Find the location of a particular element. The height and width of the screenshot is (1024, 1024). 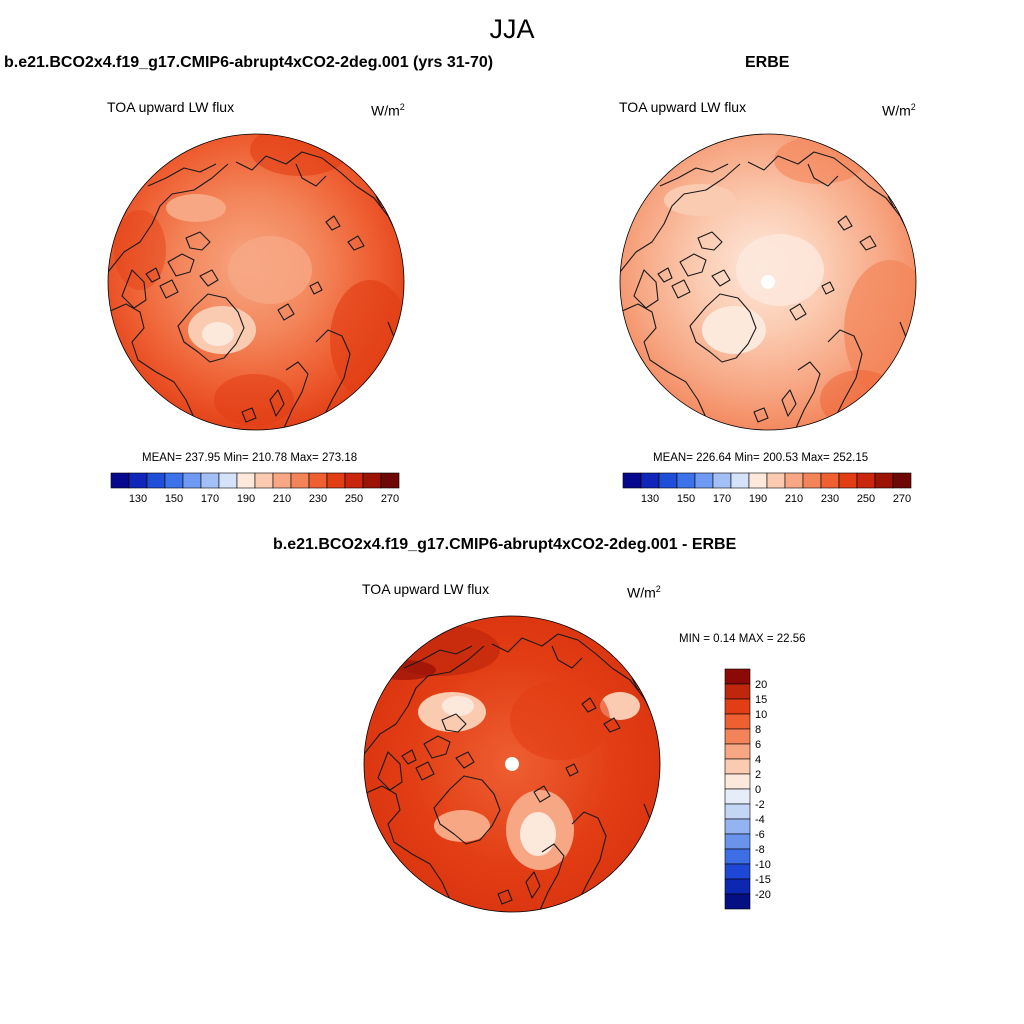

diff-colorbar-tick-label: 0 is located at coordinates (758, 790).